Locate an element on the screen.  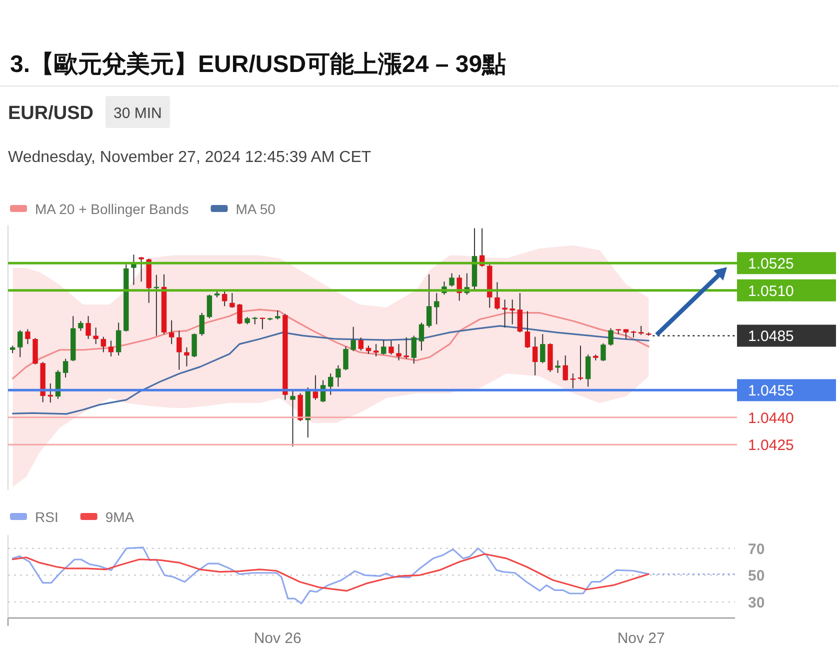
legend-label: MA 50 is located at coordinates (256, 209).